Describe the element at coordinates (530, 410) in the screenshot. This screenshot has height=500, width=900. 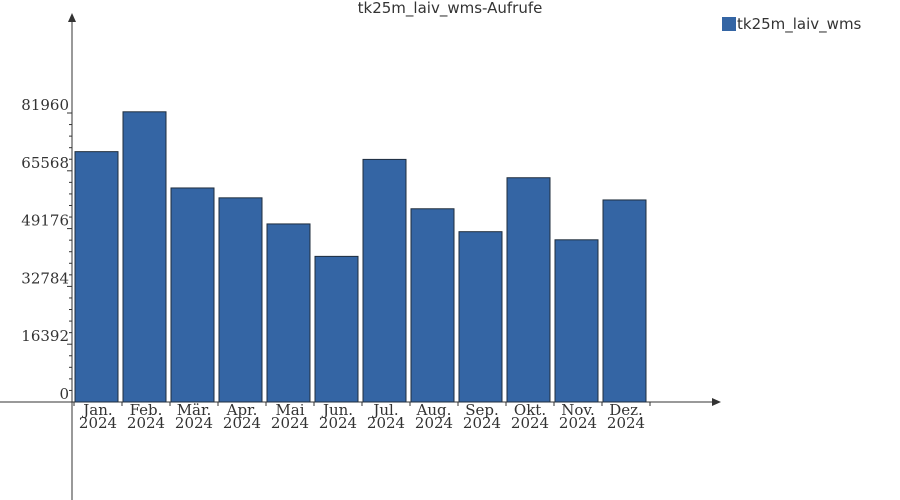
I see `x-tick-label-month: Okt.` at that location.